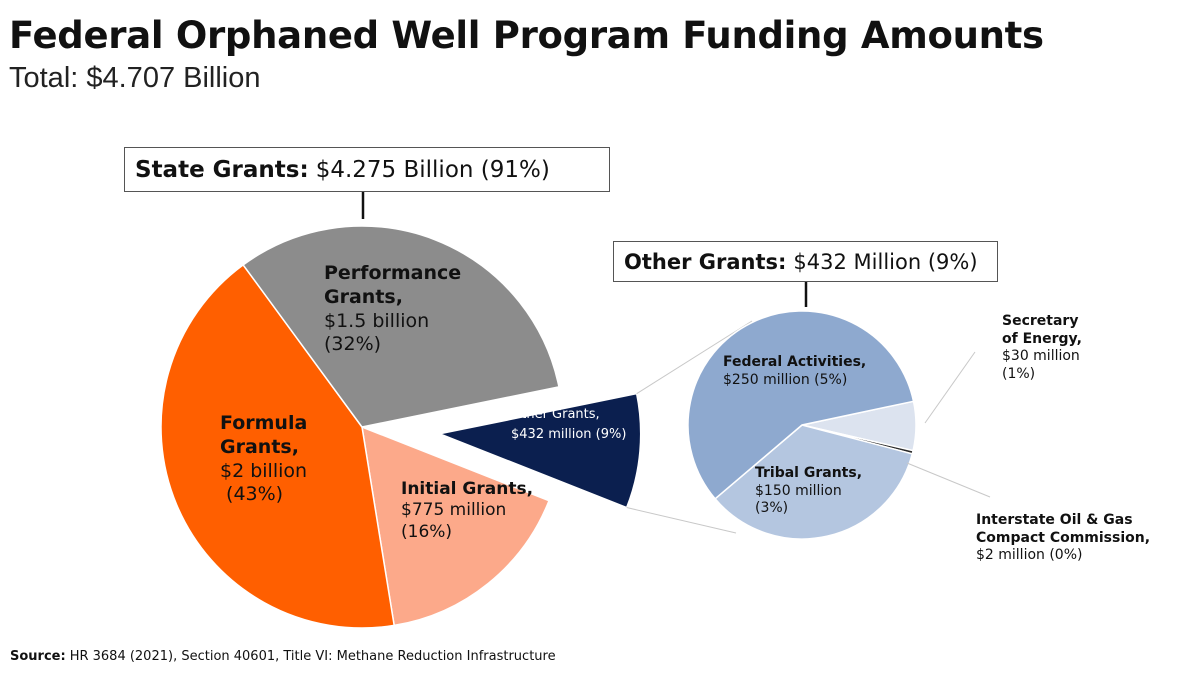 The width and height of the screenshot is (1200, 675). What do you see at coordinates (252, 494) in the screenshot?
I see `label-line: (43%)` at bounding box center [252, 494].